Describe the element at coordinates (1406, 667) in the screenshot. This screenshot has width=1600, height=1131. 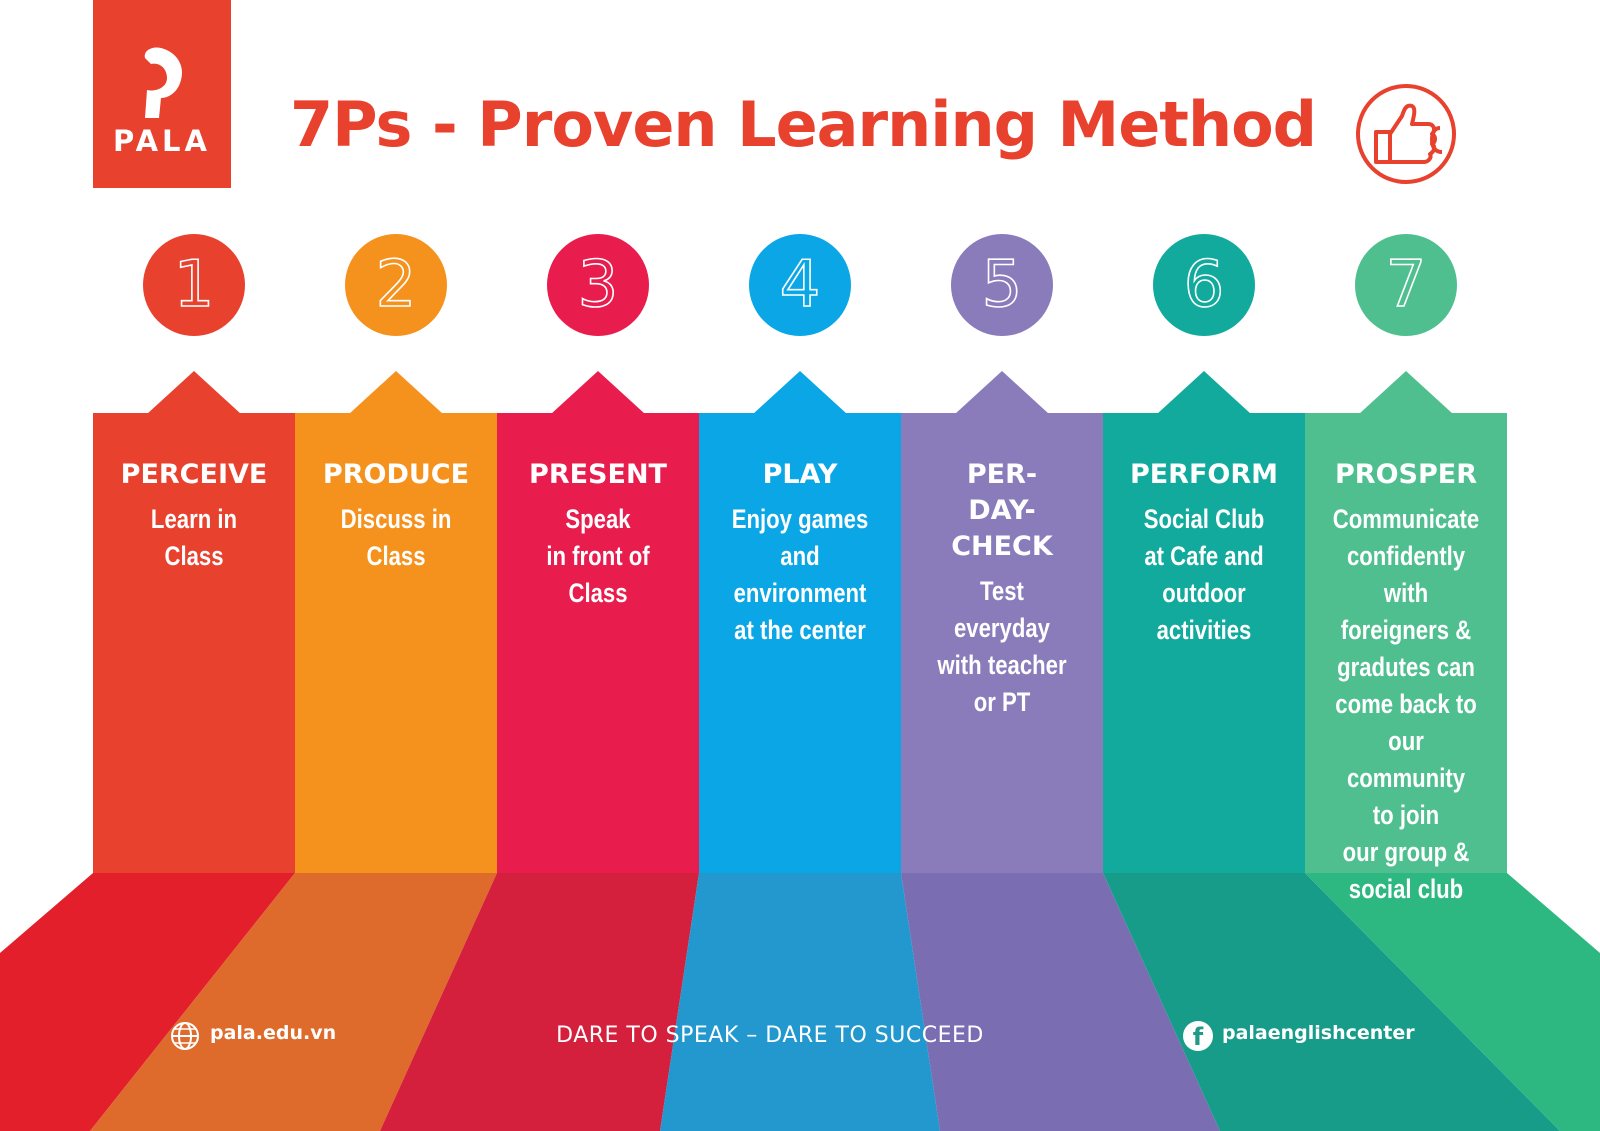
I see `step-description-line: gradutes can` at that location.